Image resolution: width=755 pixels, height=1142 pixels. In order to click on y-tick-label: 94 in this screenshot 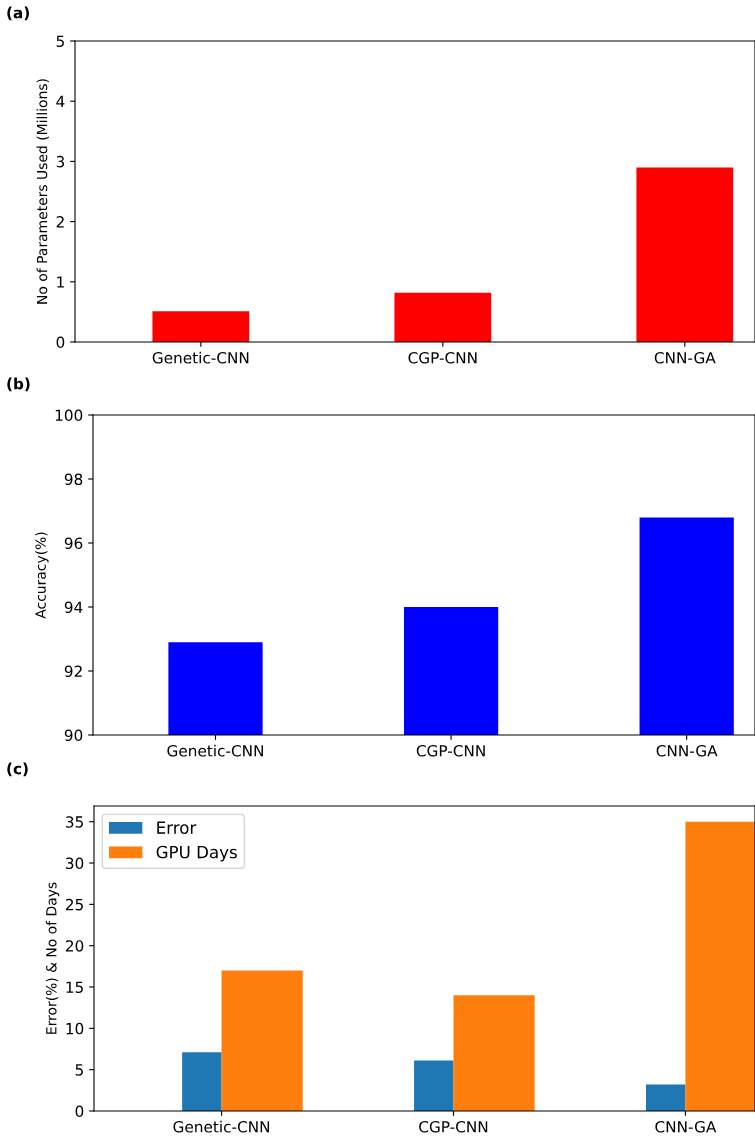, I will do `click(73, 607)`.